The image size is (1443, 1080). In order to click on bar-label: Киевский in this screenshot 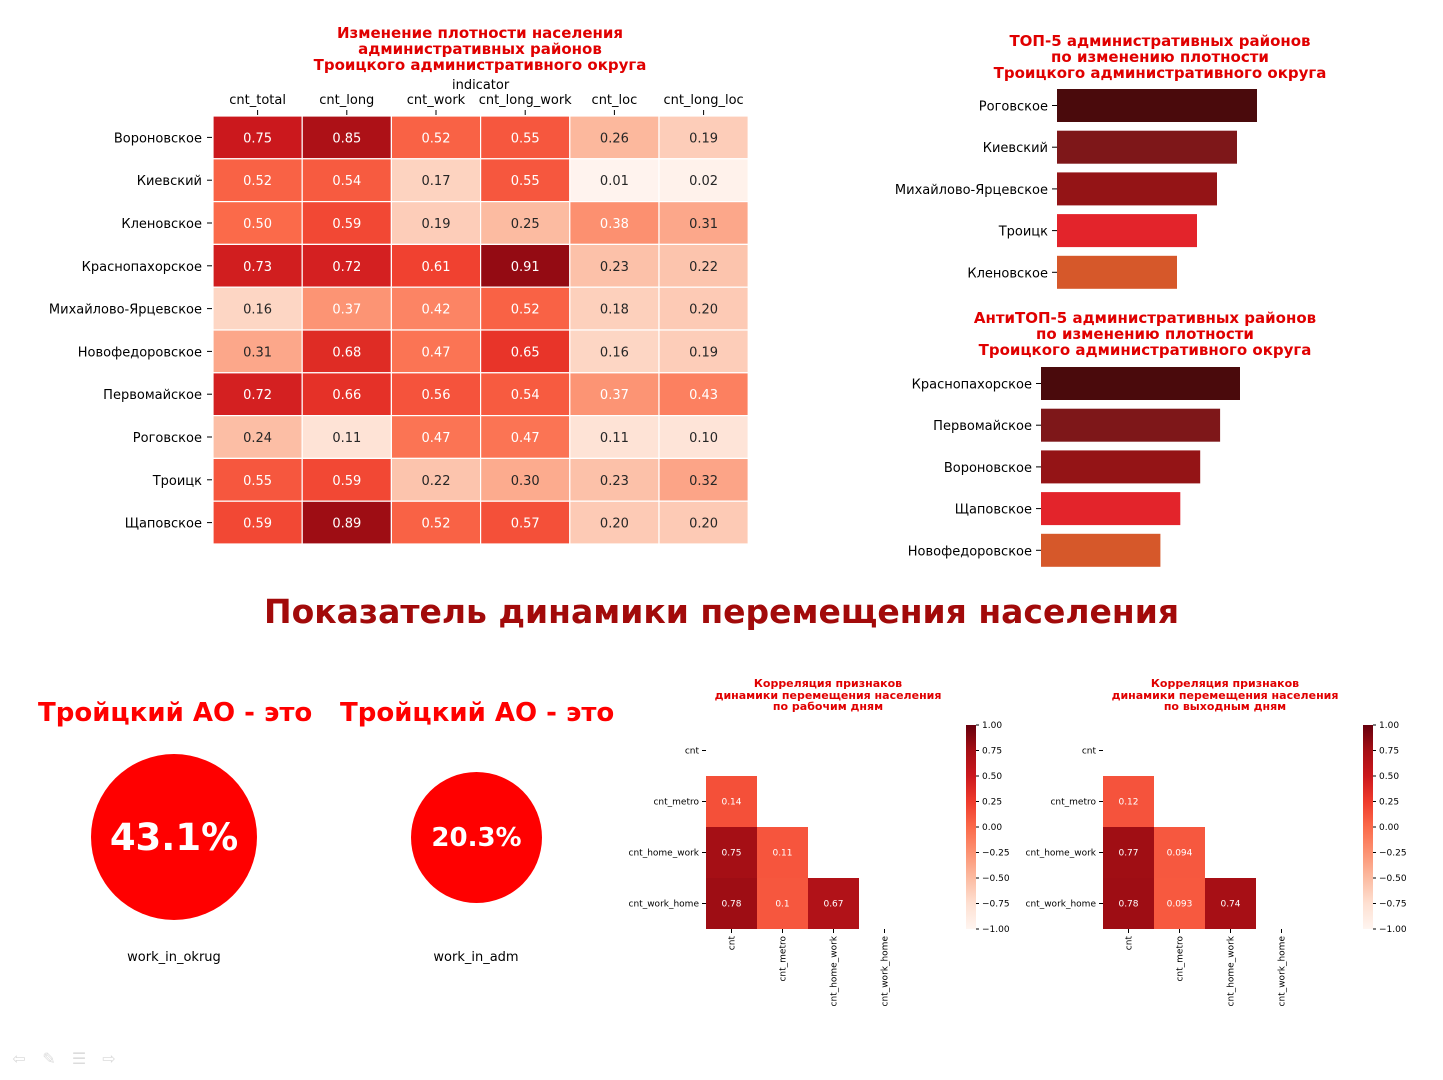, I will do `click(1015, 148)`.